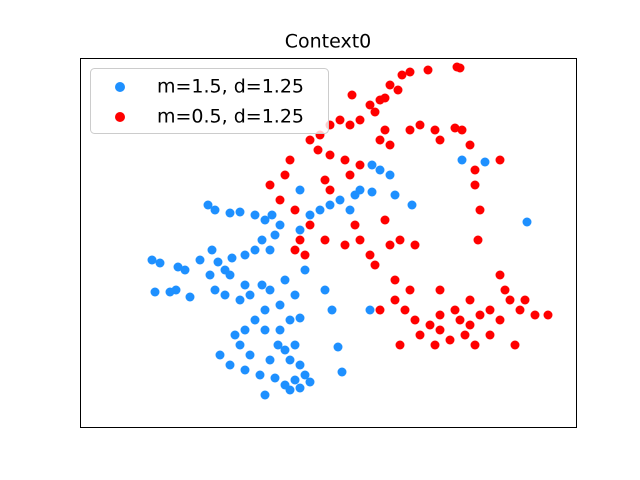  Describe the element at coordinates (230, 87) in the screenshot. I see `legend-label: m=1.5, d=1.25` at that location.